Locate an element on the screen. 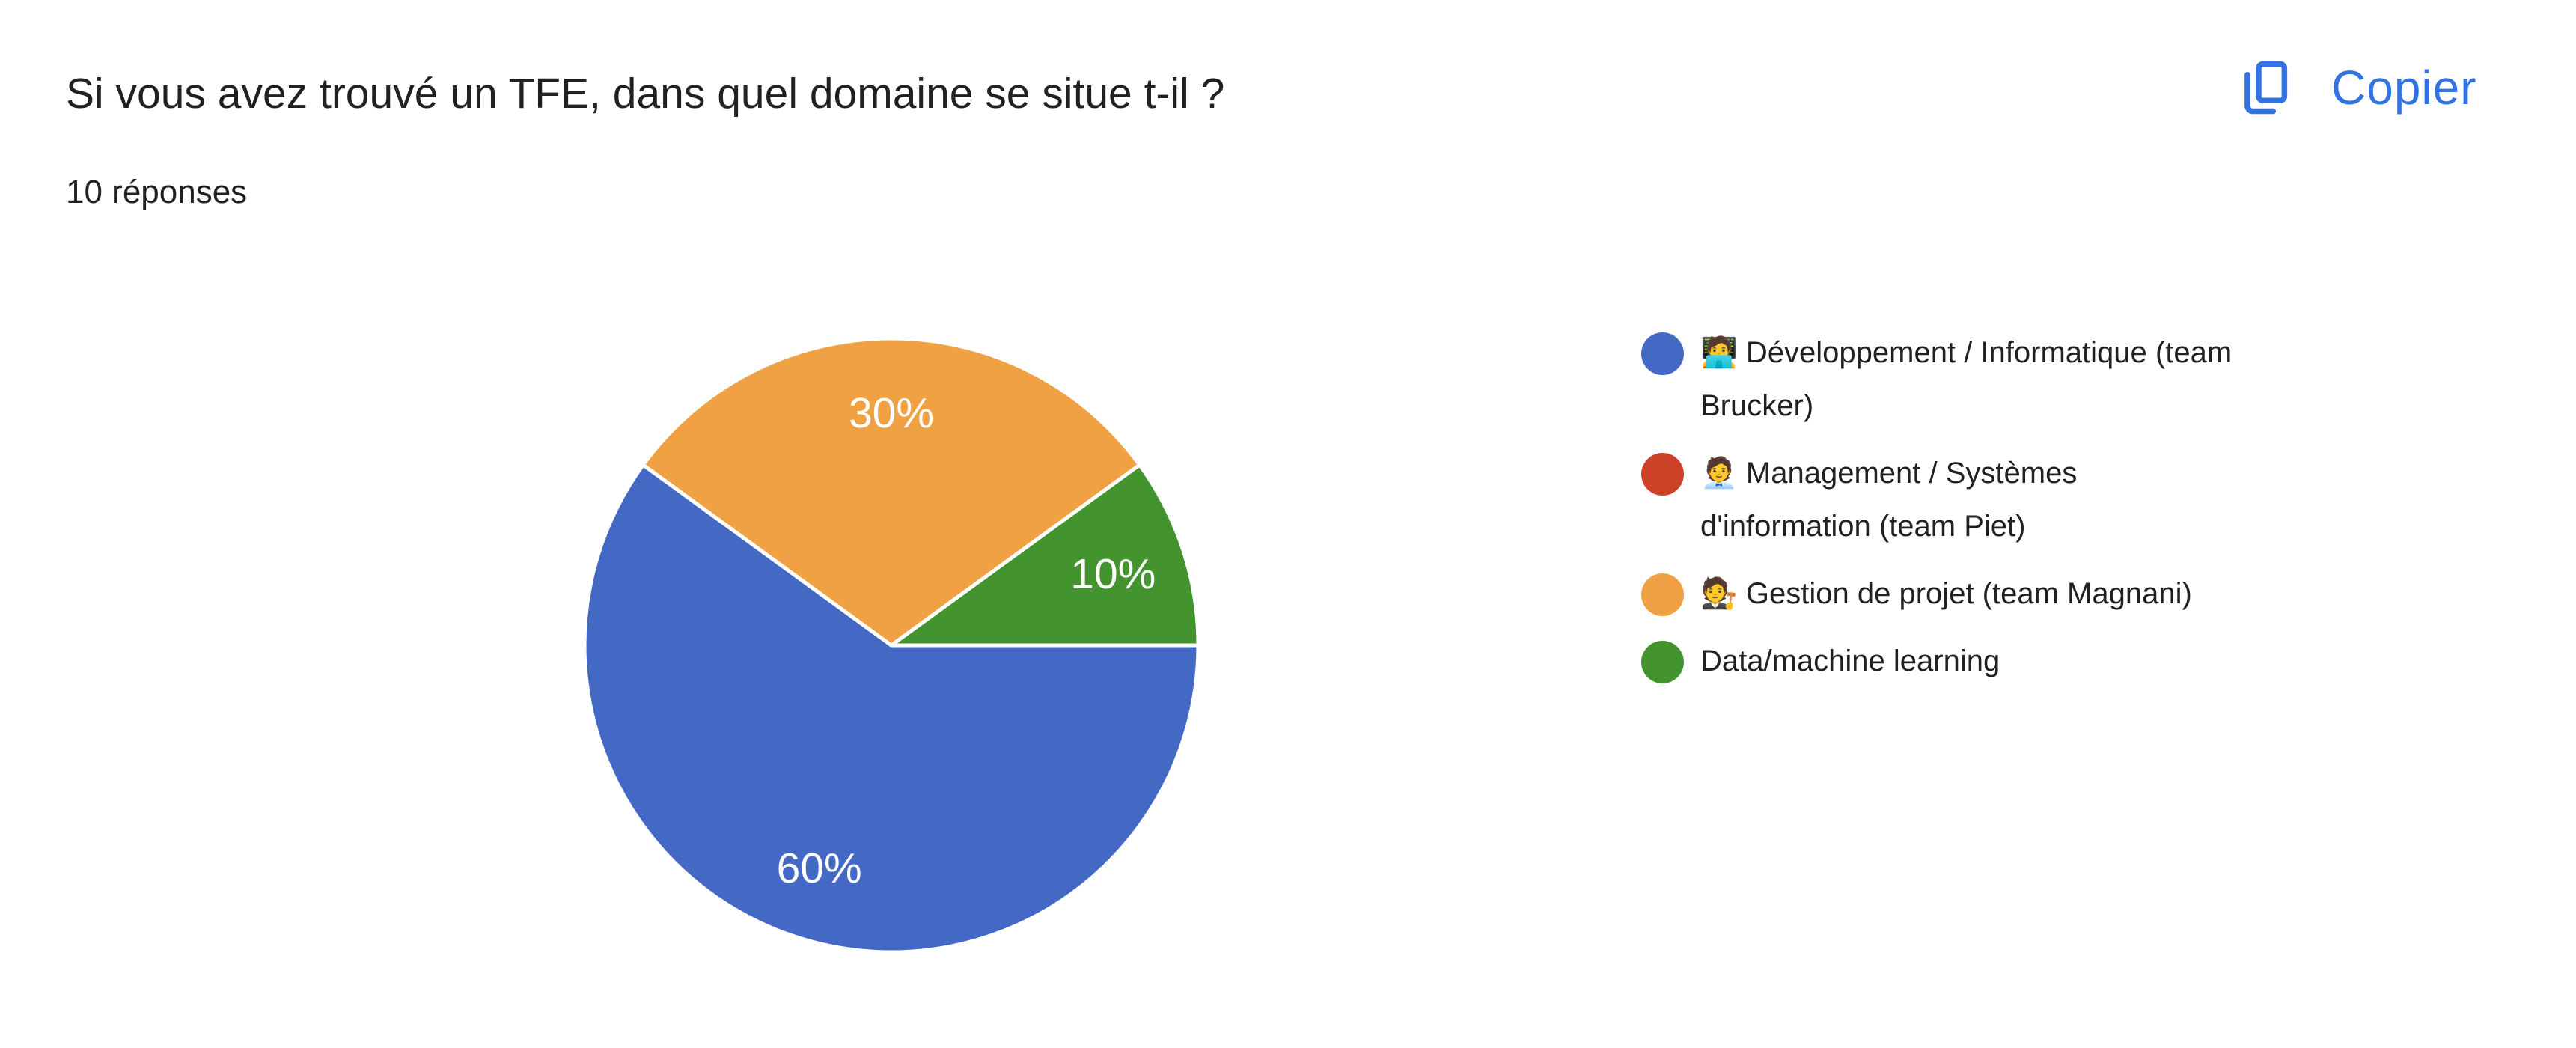 The image size is (2576, 1048). legend-label-line: Data/machine learning is located at coordinates (1850, 661).